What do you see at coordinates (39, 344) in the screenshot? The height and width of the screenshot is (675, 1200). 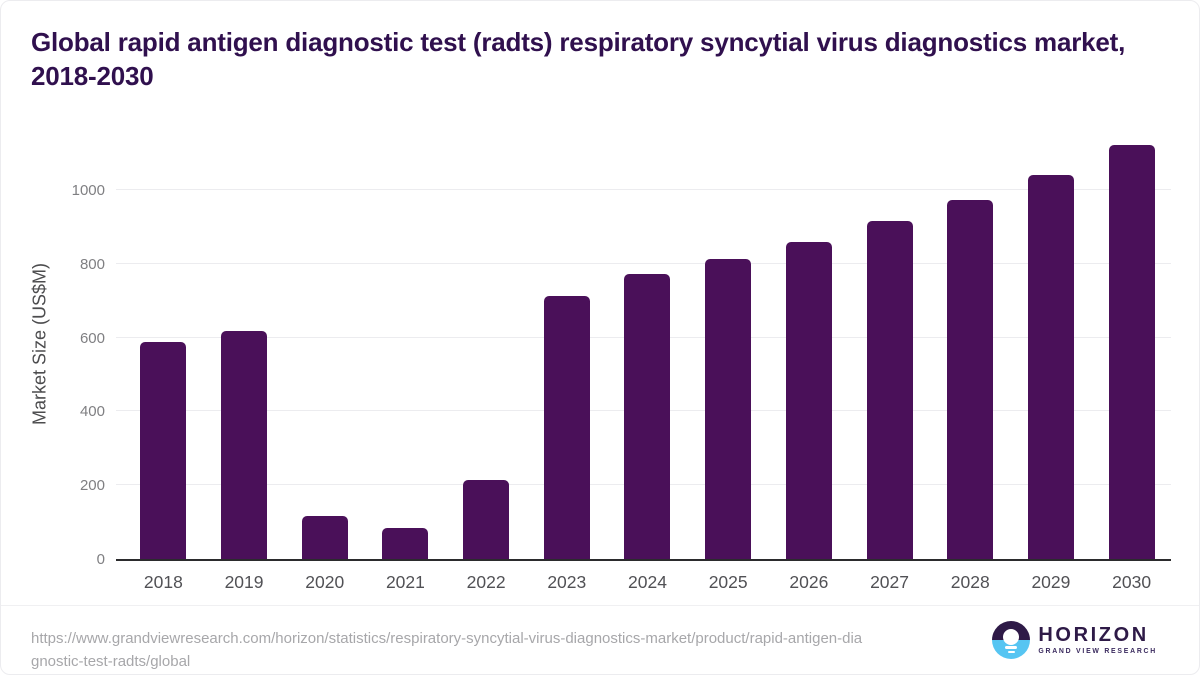 I see `y-axis-title: Market Size (US$M)` at bounding box center [39, 344].